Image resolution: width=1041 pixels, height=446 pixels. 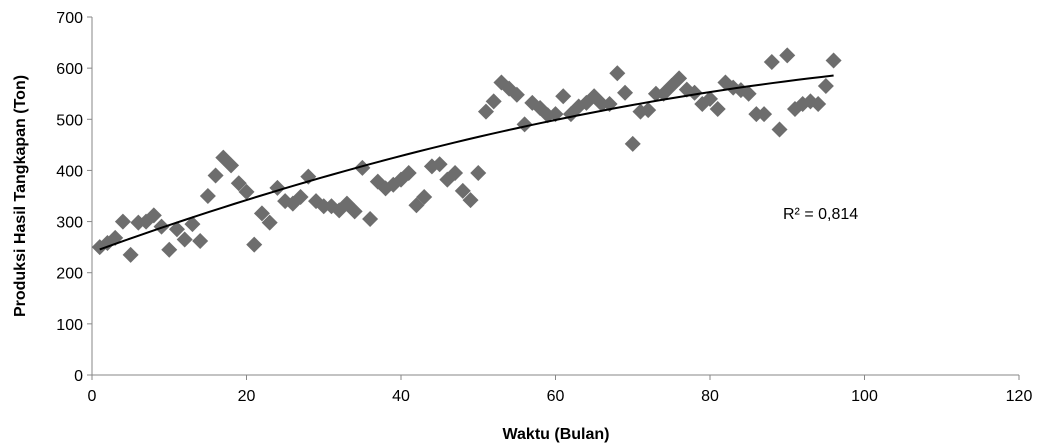 I want to click on x-tick-label: 20, so click(x=247, y=396).